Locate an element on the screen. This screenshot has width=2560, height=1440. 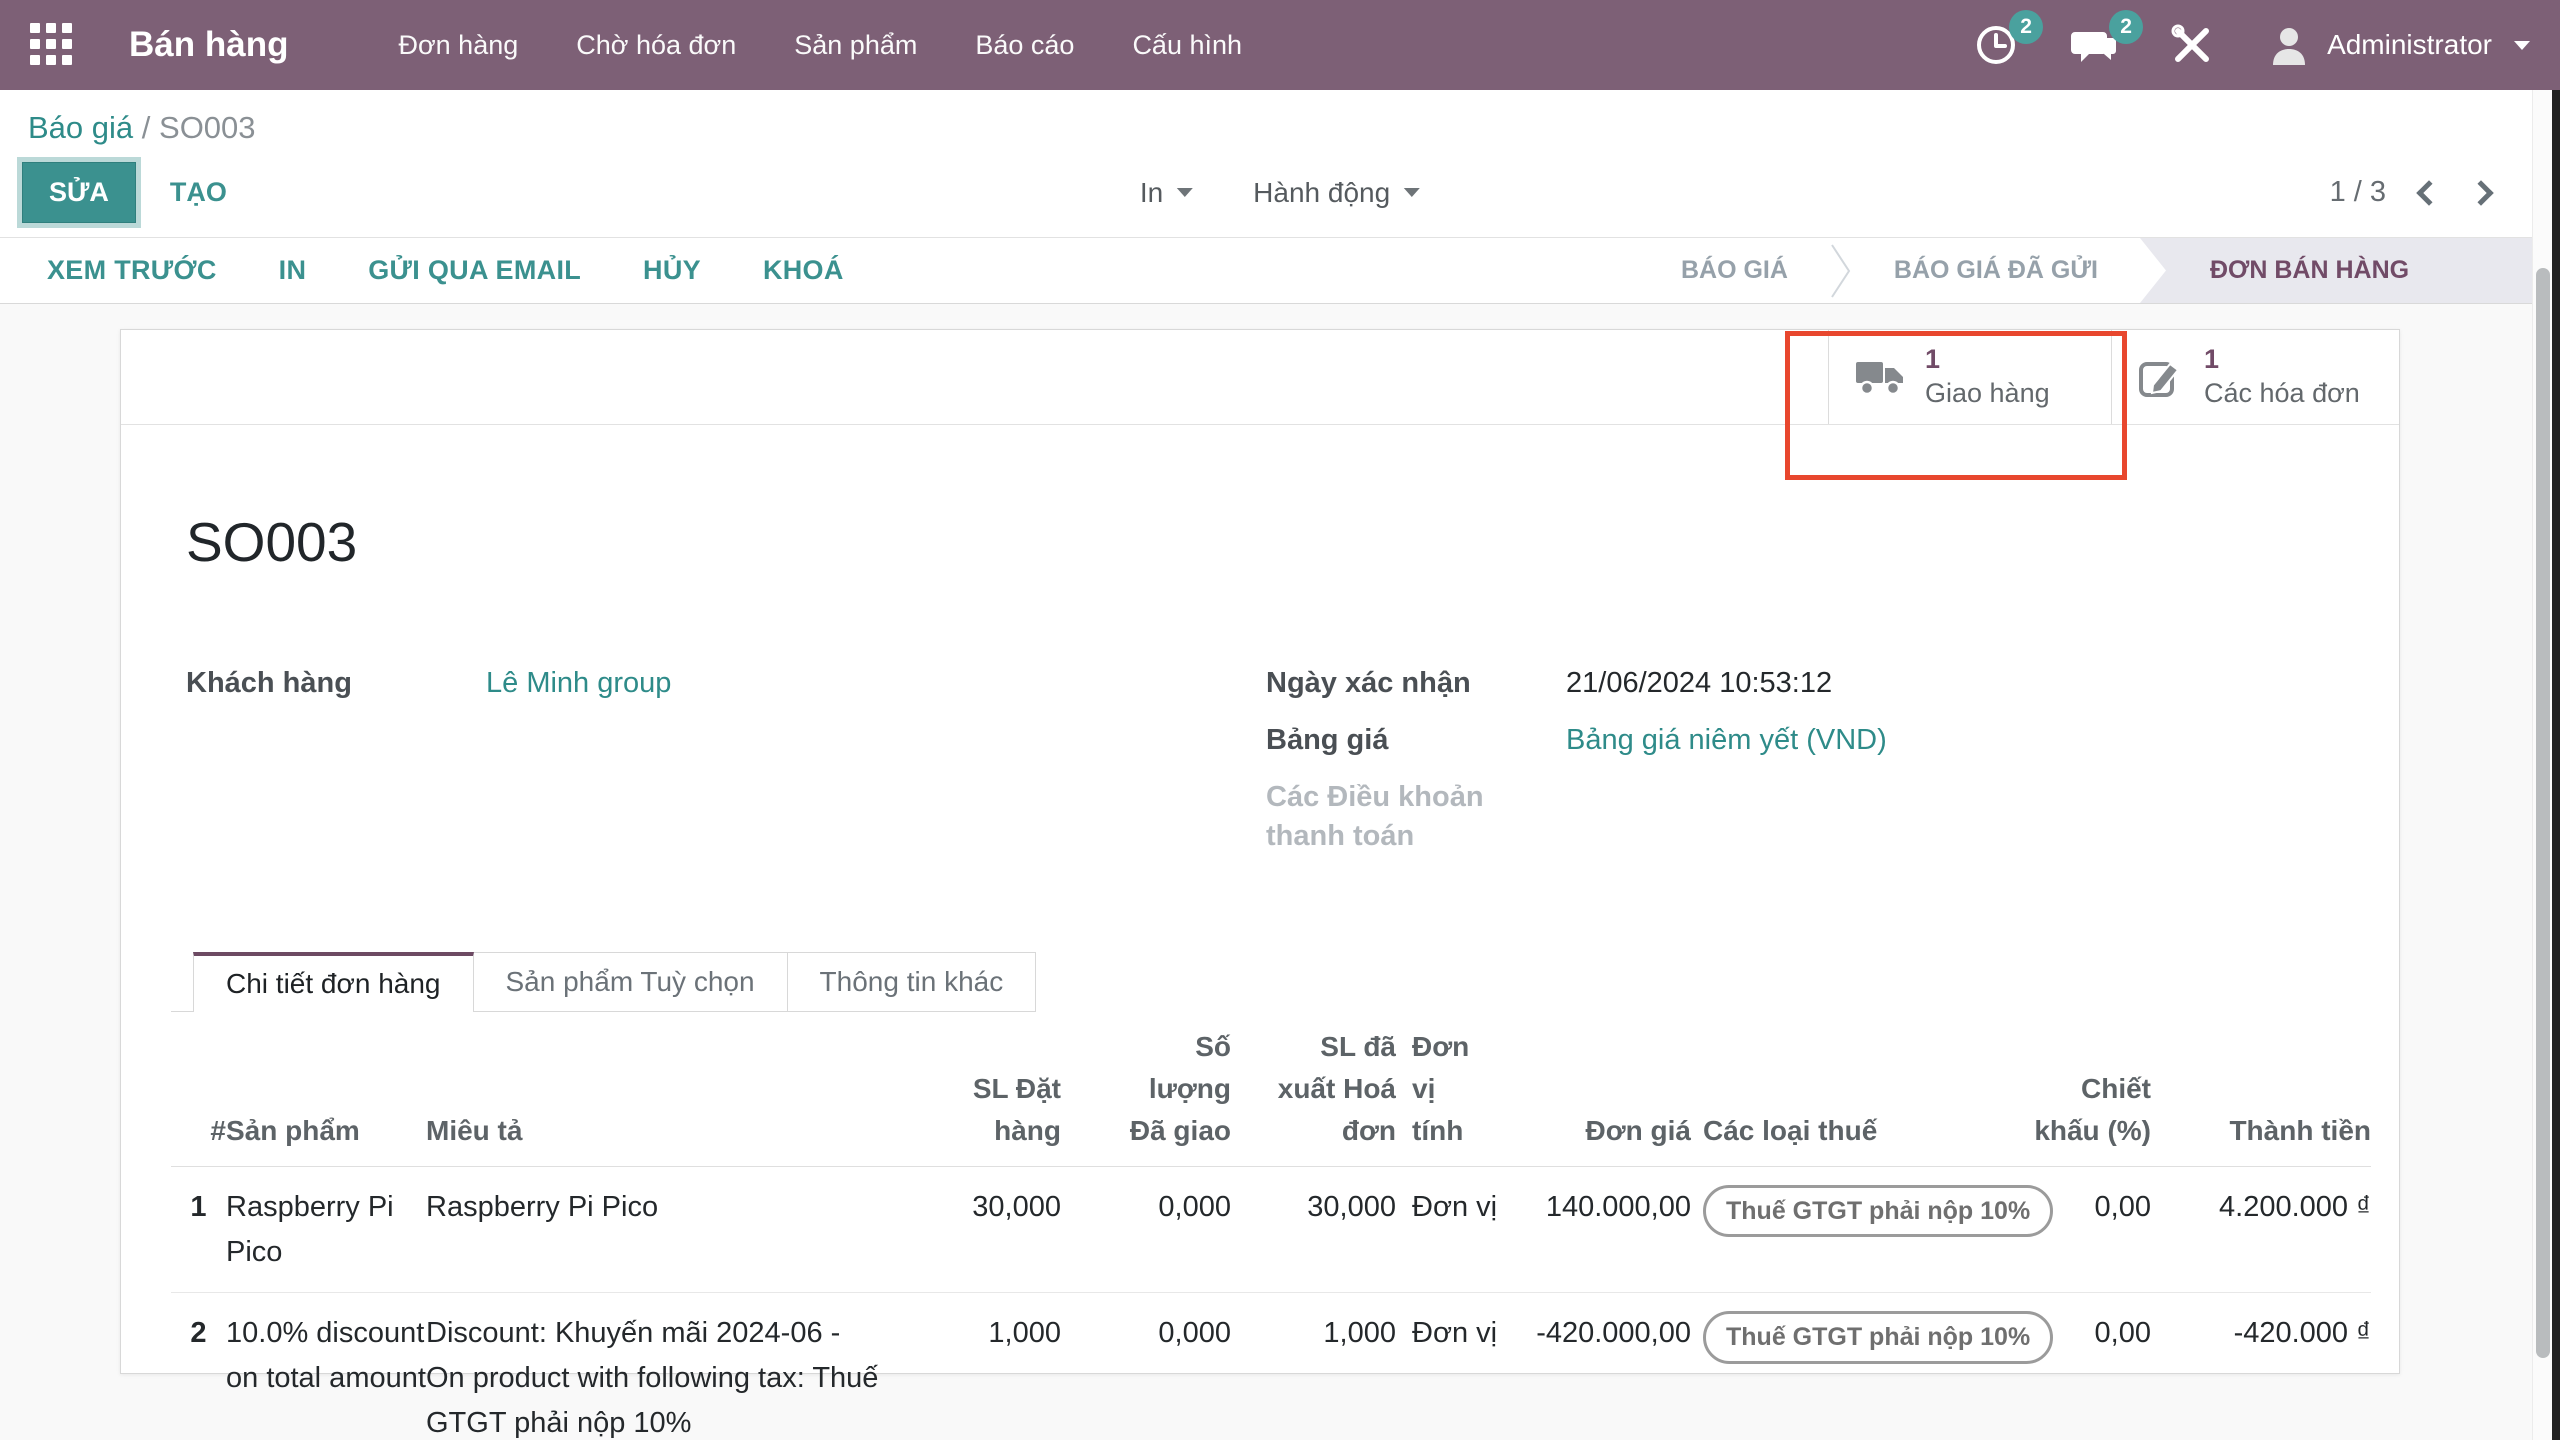
send-email-button: GỬI QUA EMAIL is located at coordinates (475, 270).